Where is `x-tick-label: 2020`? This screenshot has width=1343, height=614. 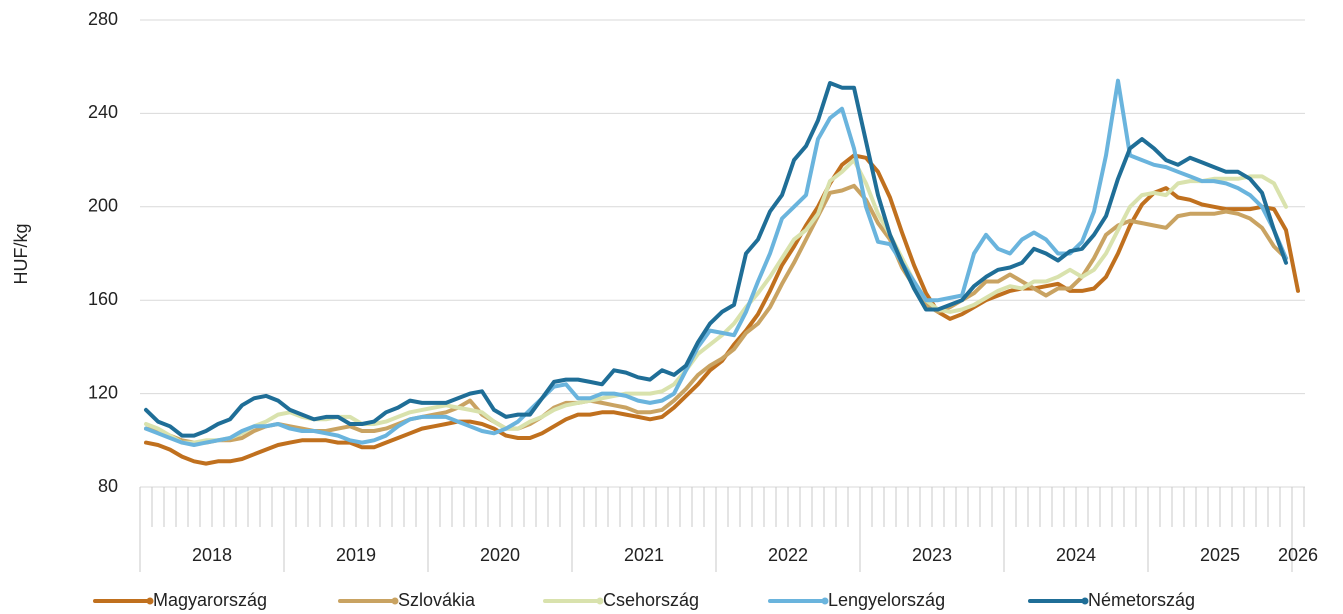
x-tick-label: 2020 is located at coordinates (500, 555).